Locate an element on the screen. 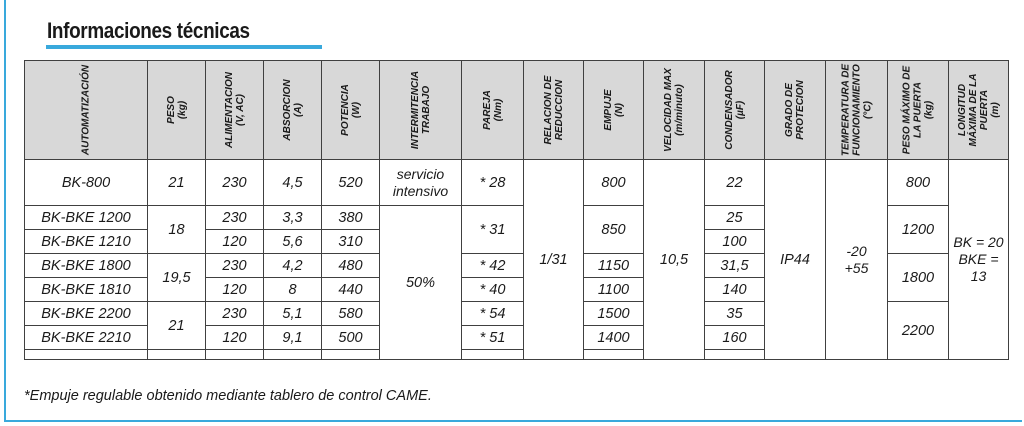  longitud-maxima-cell: BK = 20 BKE = 13 is located at coordinates (978, 259).